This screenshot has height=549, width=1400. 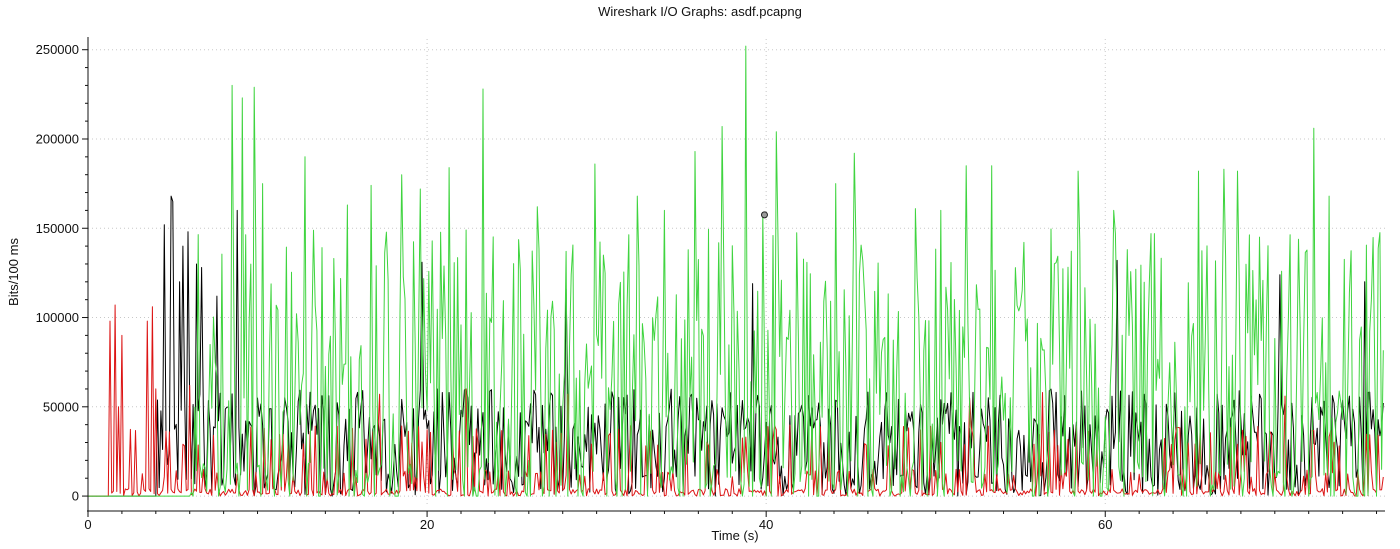 I want to click on y-tick-label: 100000, so click(x=57, y=317).